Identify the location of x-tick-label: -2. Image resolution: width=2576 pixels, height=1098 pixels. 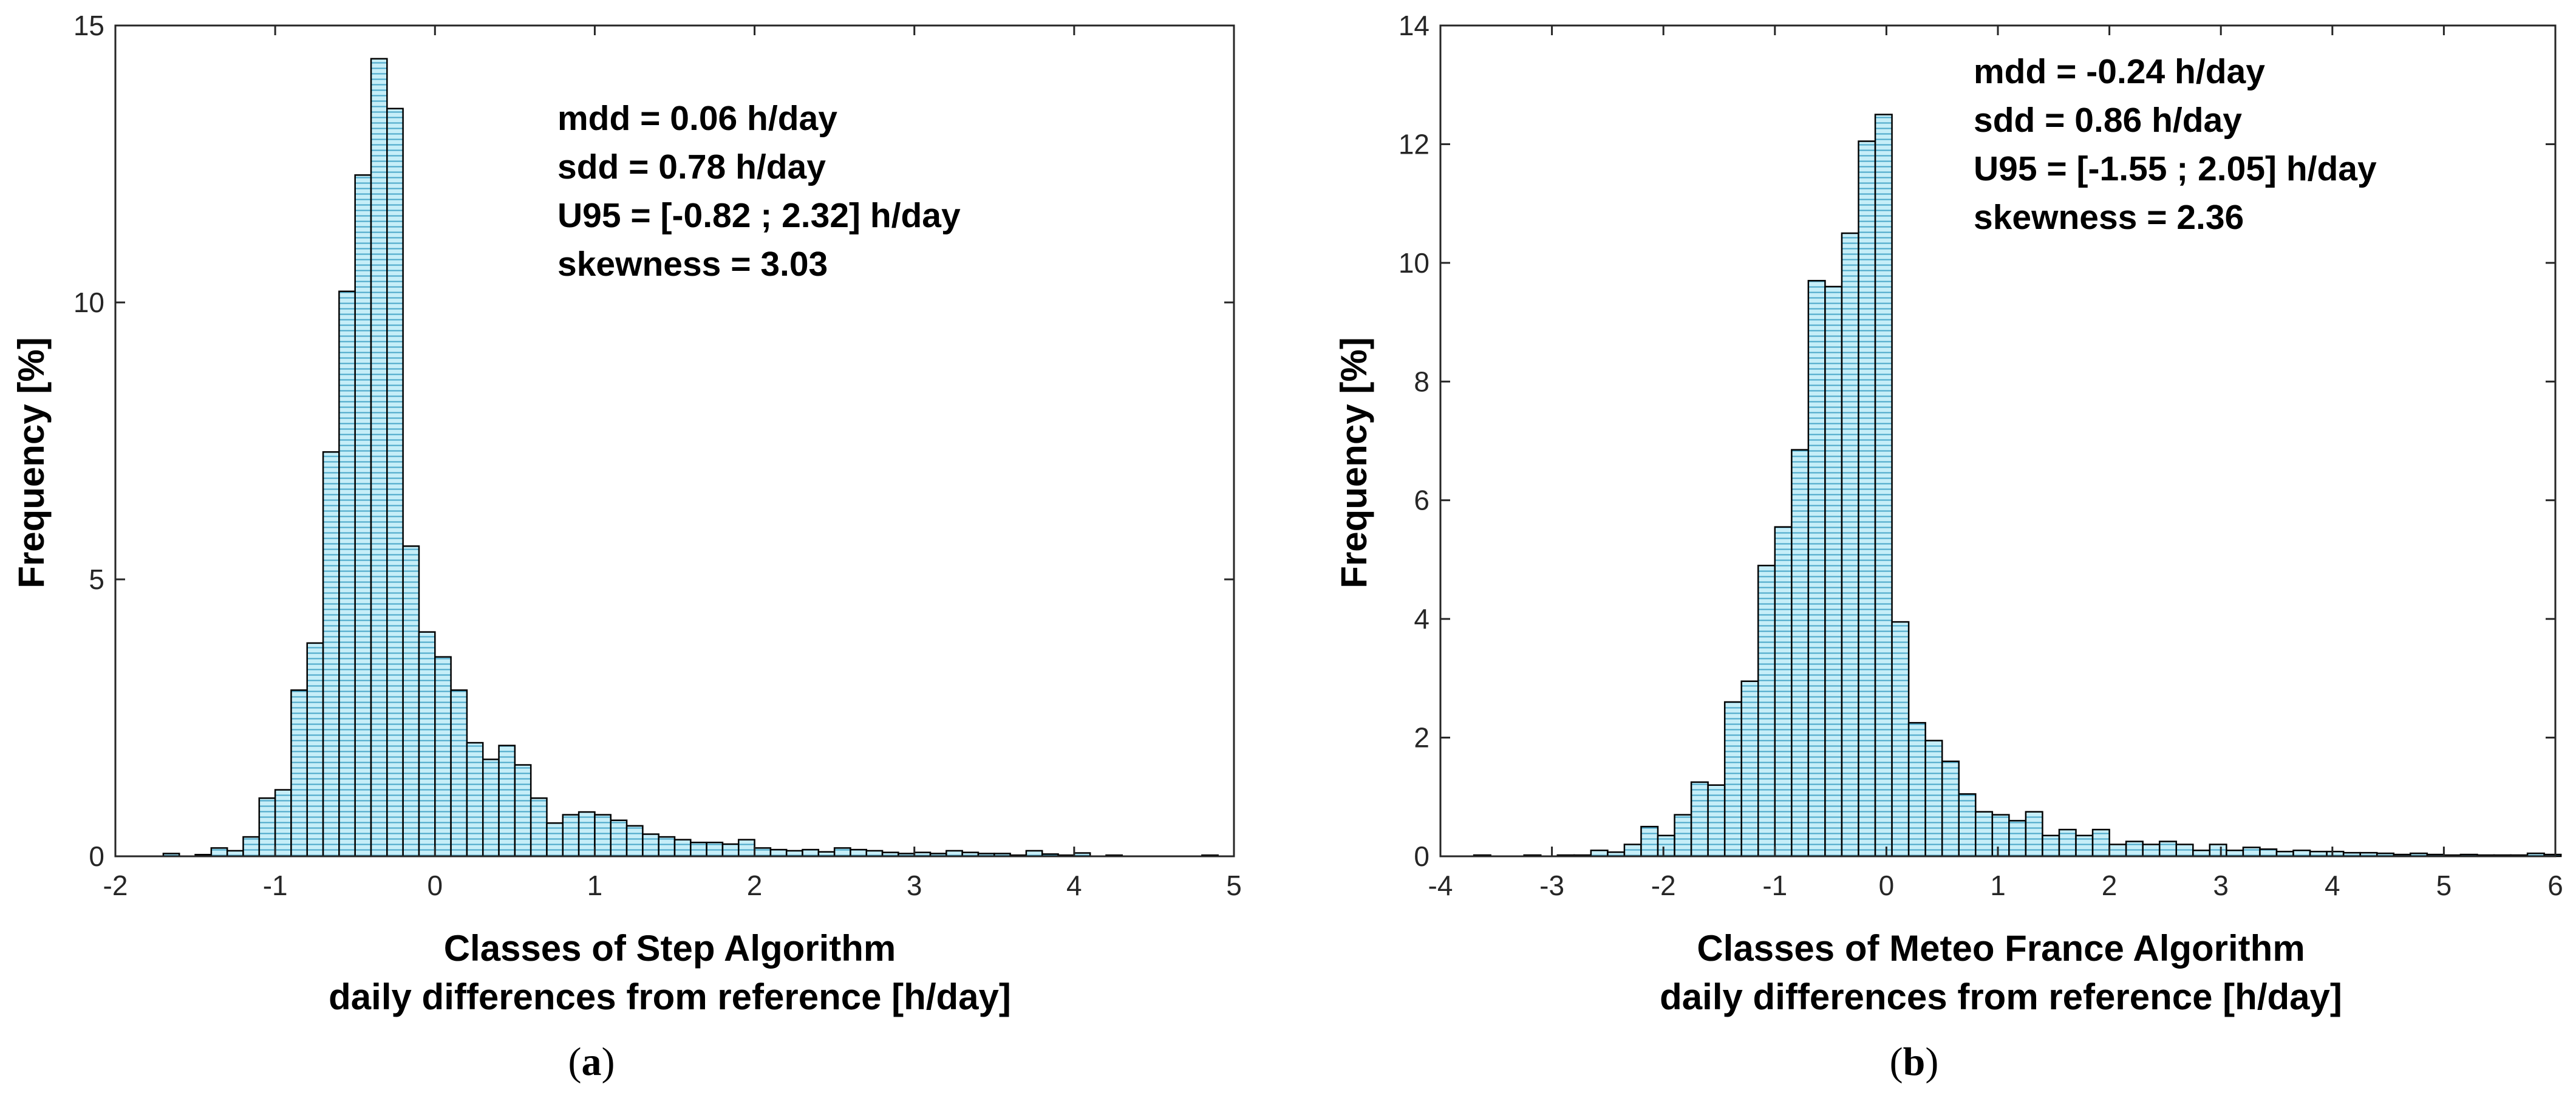
(116, 885).